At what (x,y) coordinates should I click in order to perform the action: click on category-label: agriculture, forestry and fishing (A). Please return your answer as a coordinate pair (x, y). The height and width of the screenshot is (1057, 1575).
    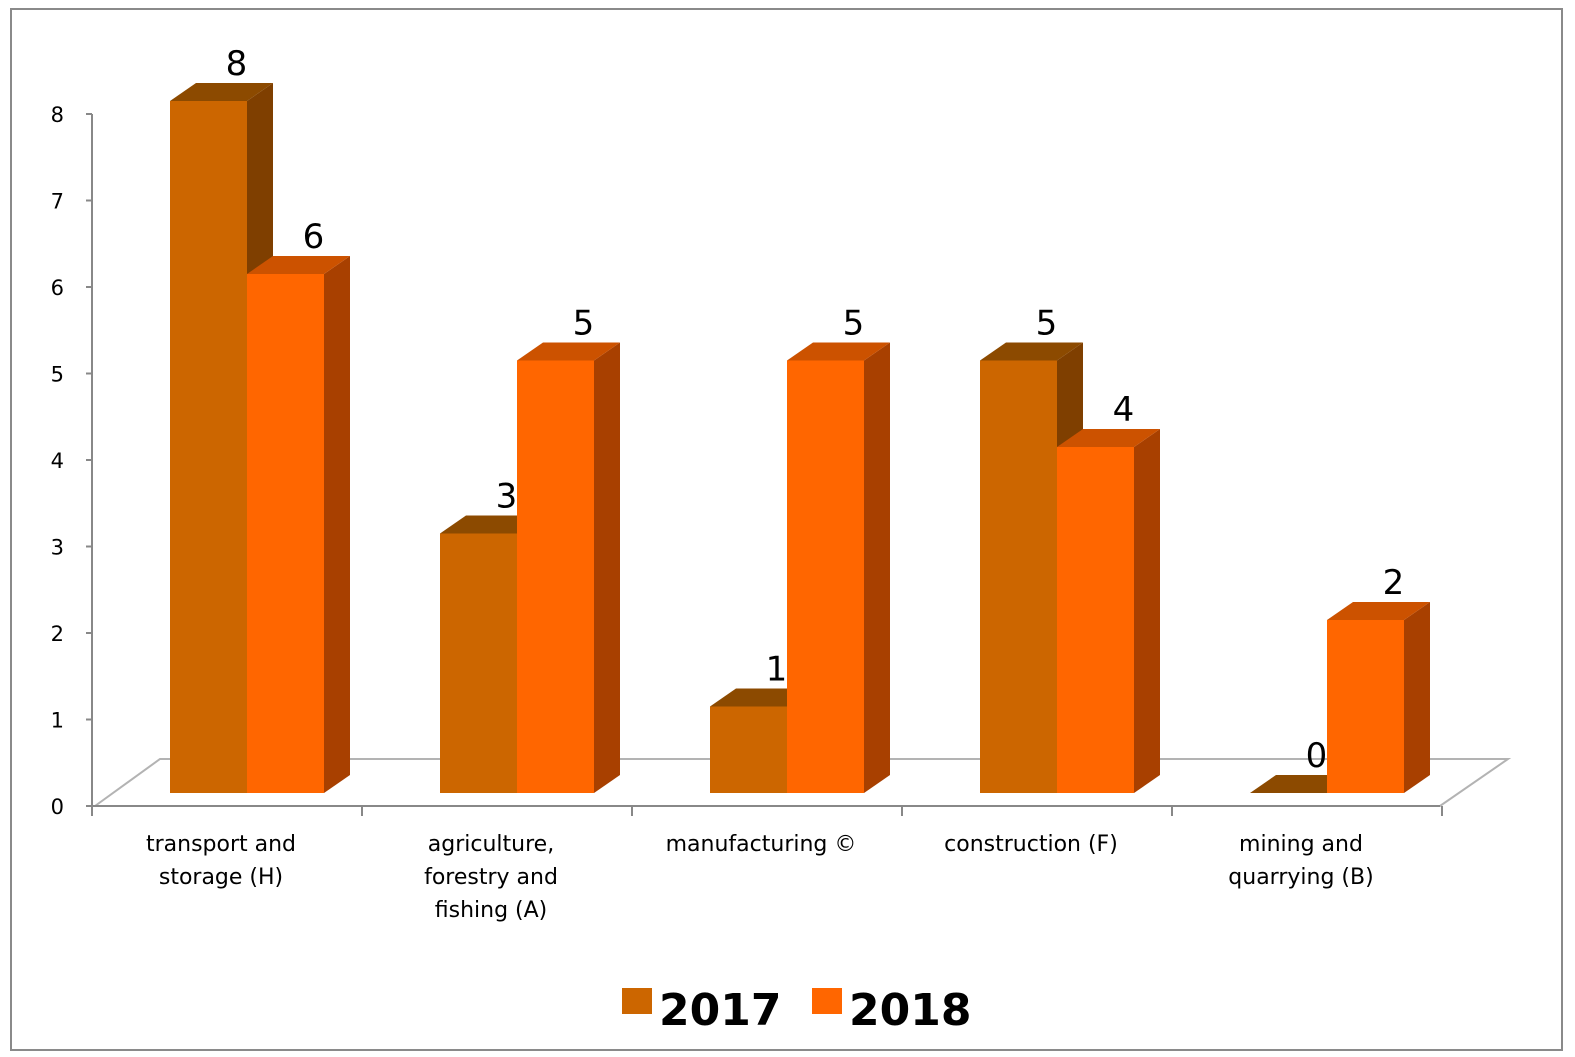
    Looking at the image, I should click on (491, 877).